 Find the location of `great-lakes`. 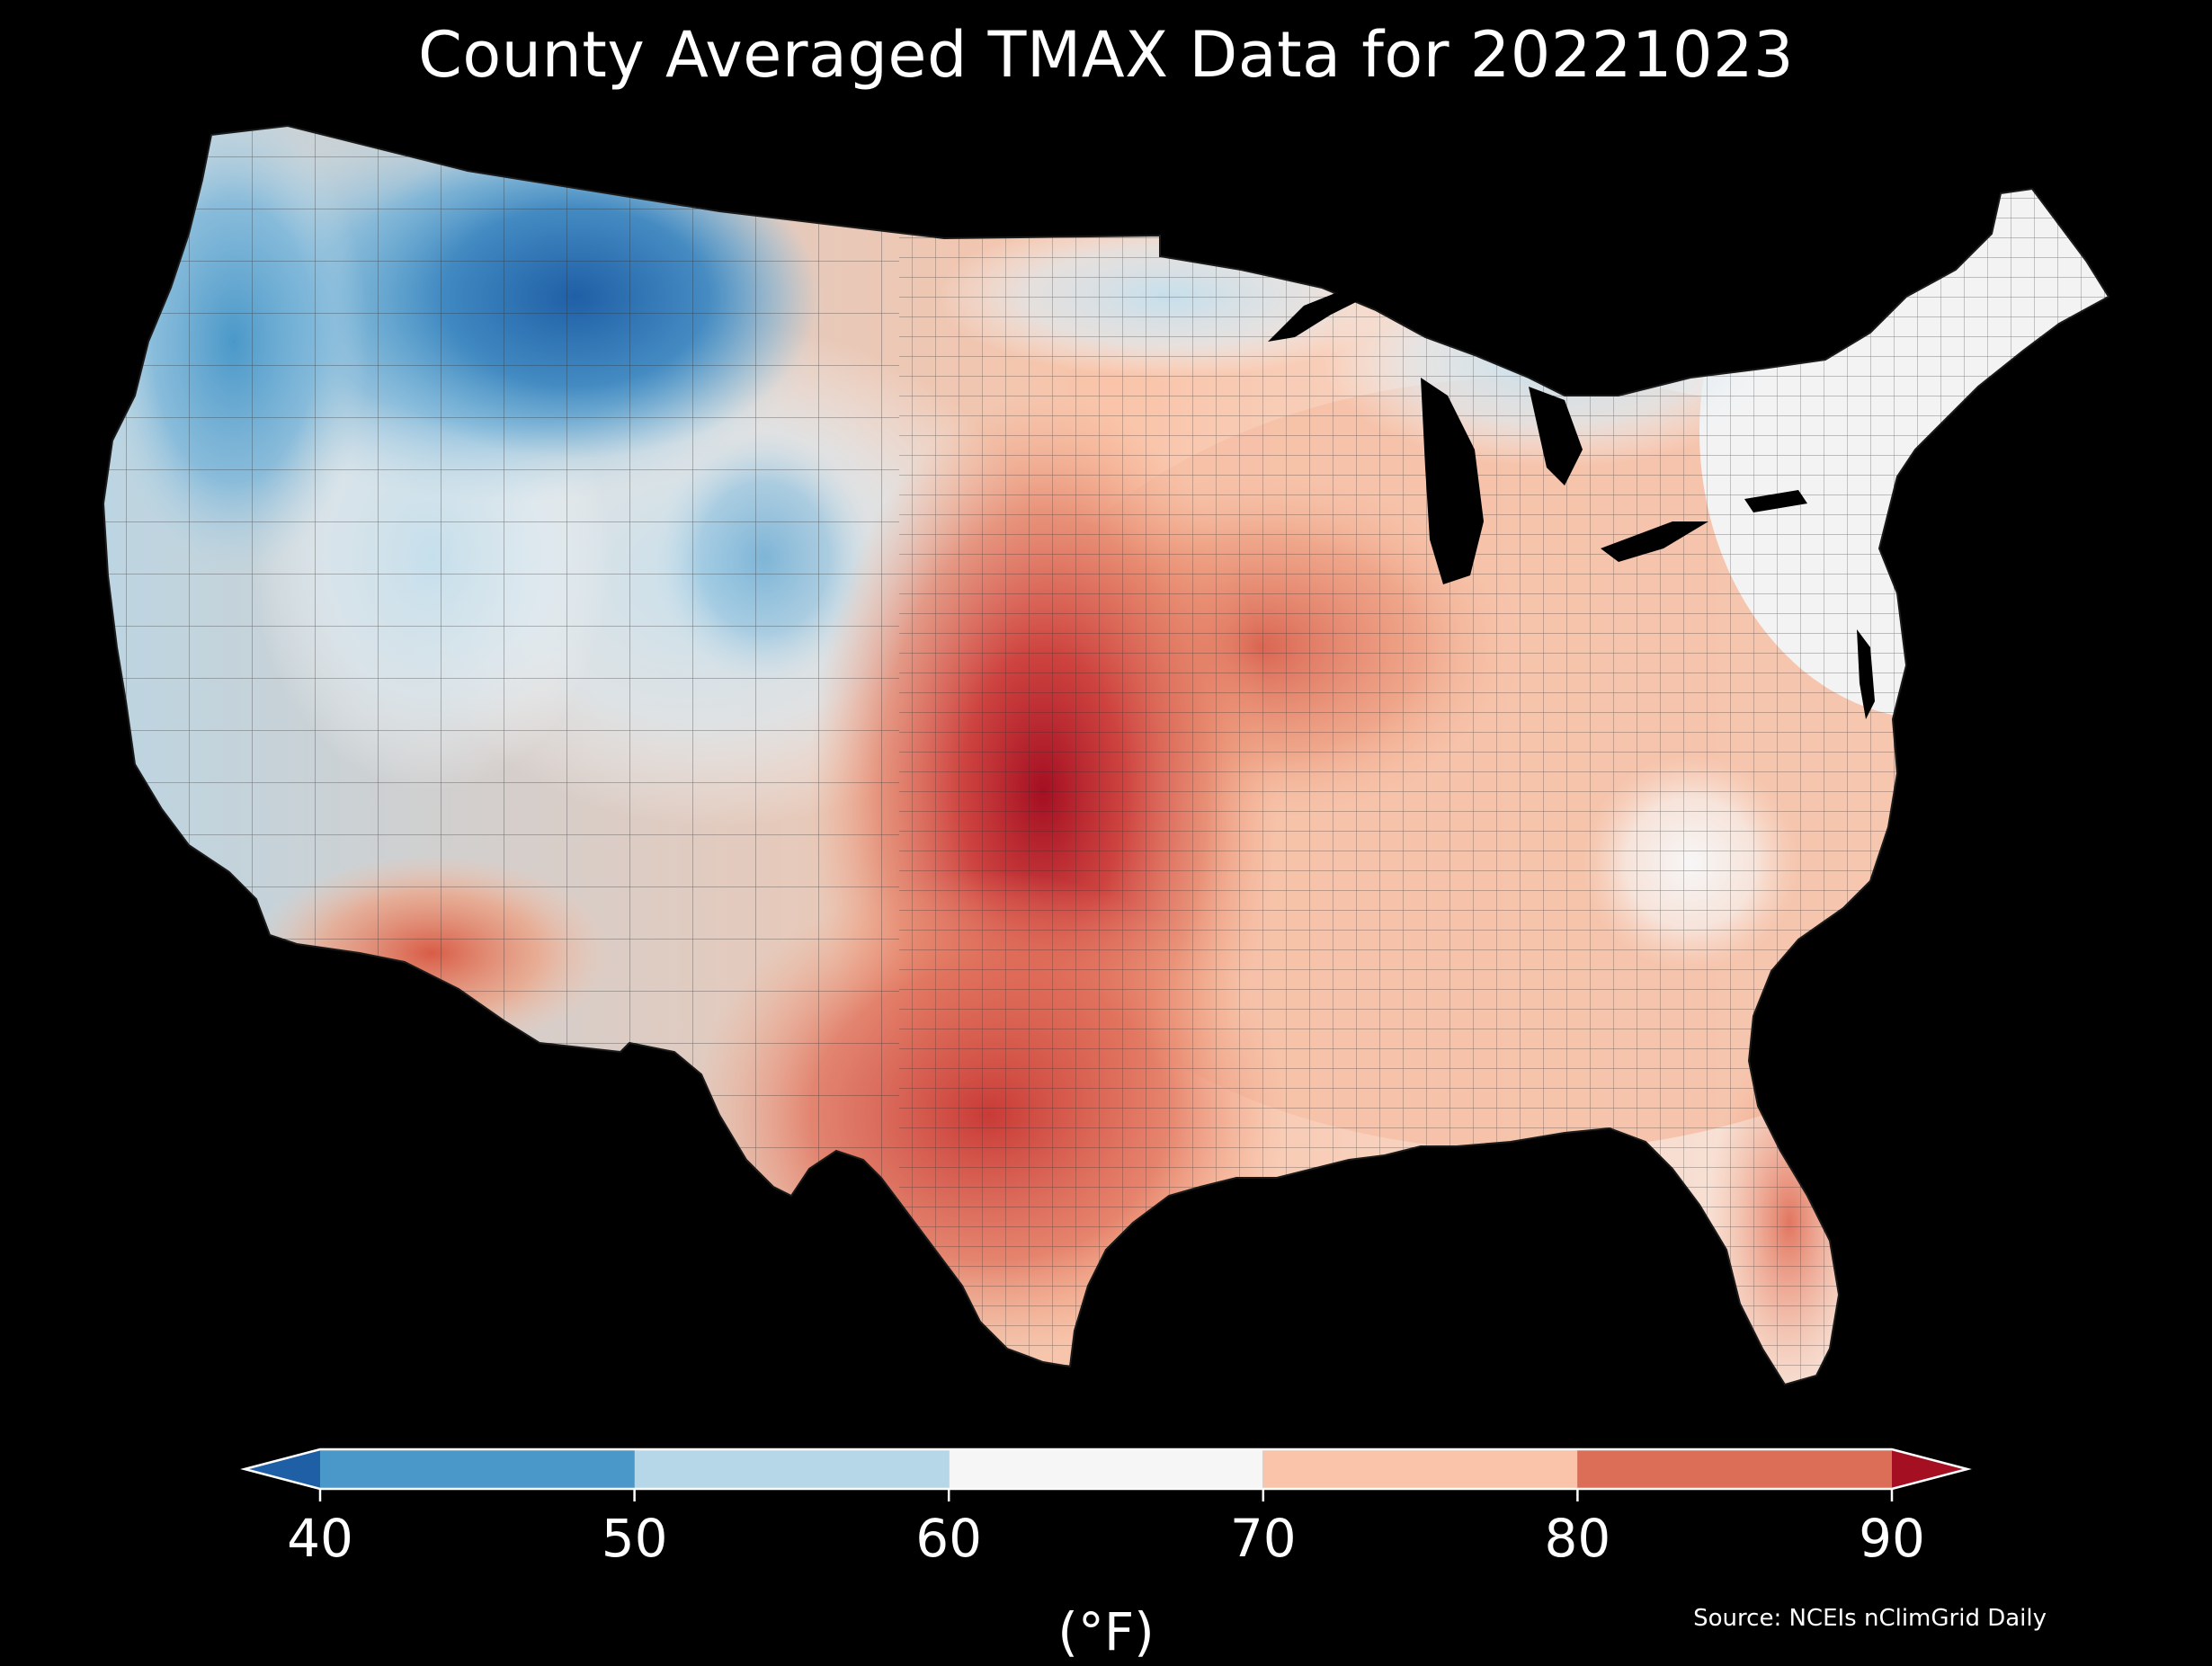

great-lakes is located at coordinates (1571, 499).